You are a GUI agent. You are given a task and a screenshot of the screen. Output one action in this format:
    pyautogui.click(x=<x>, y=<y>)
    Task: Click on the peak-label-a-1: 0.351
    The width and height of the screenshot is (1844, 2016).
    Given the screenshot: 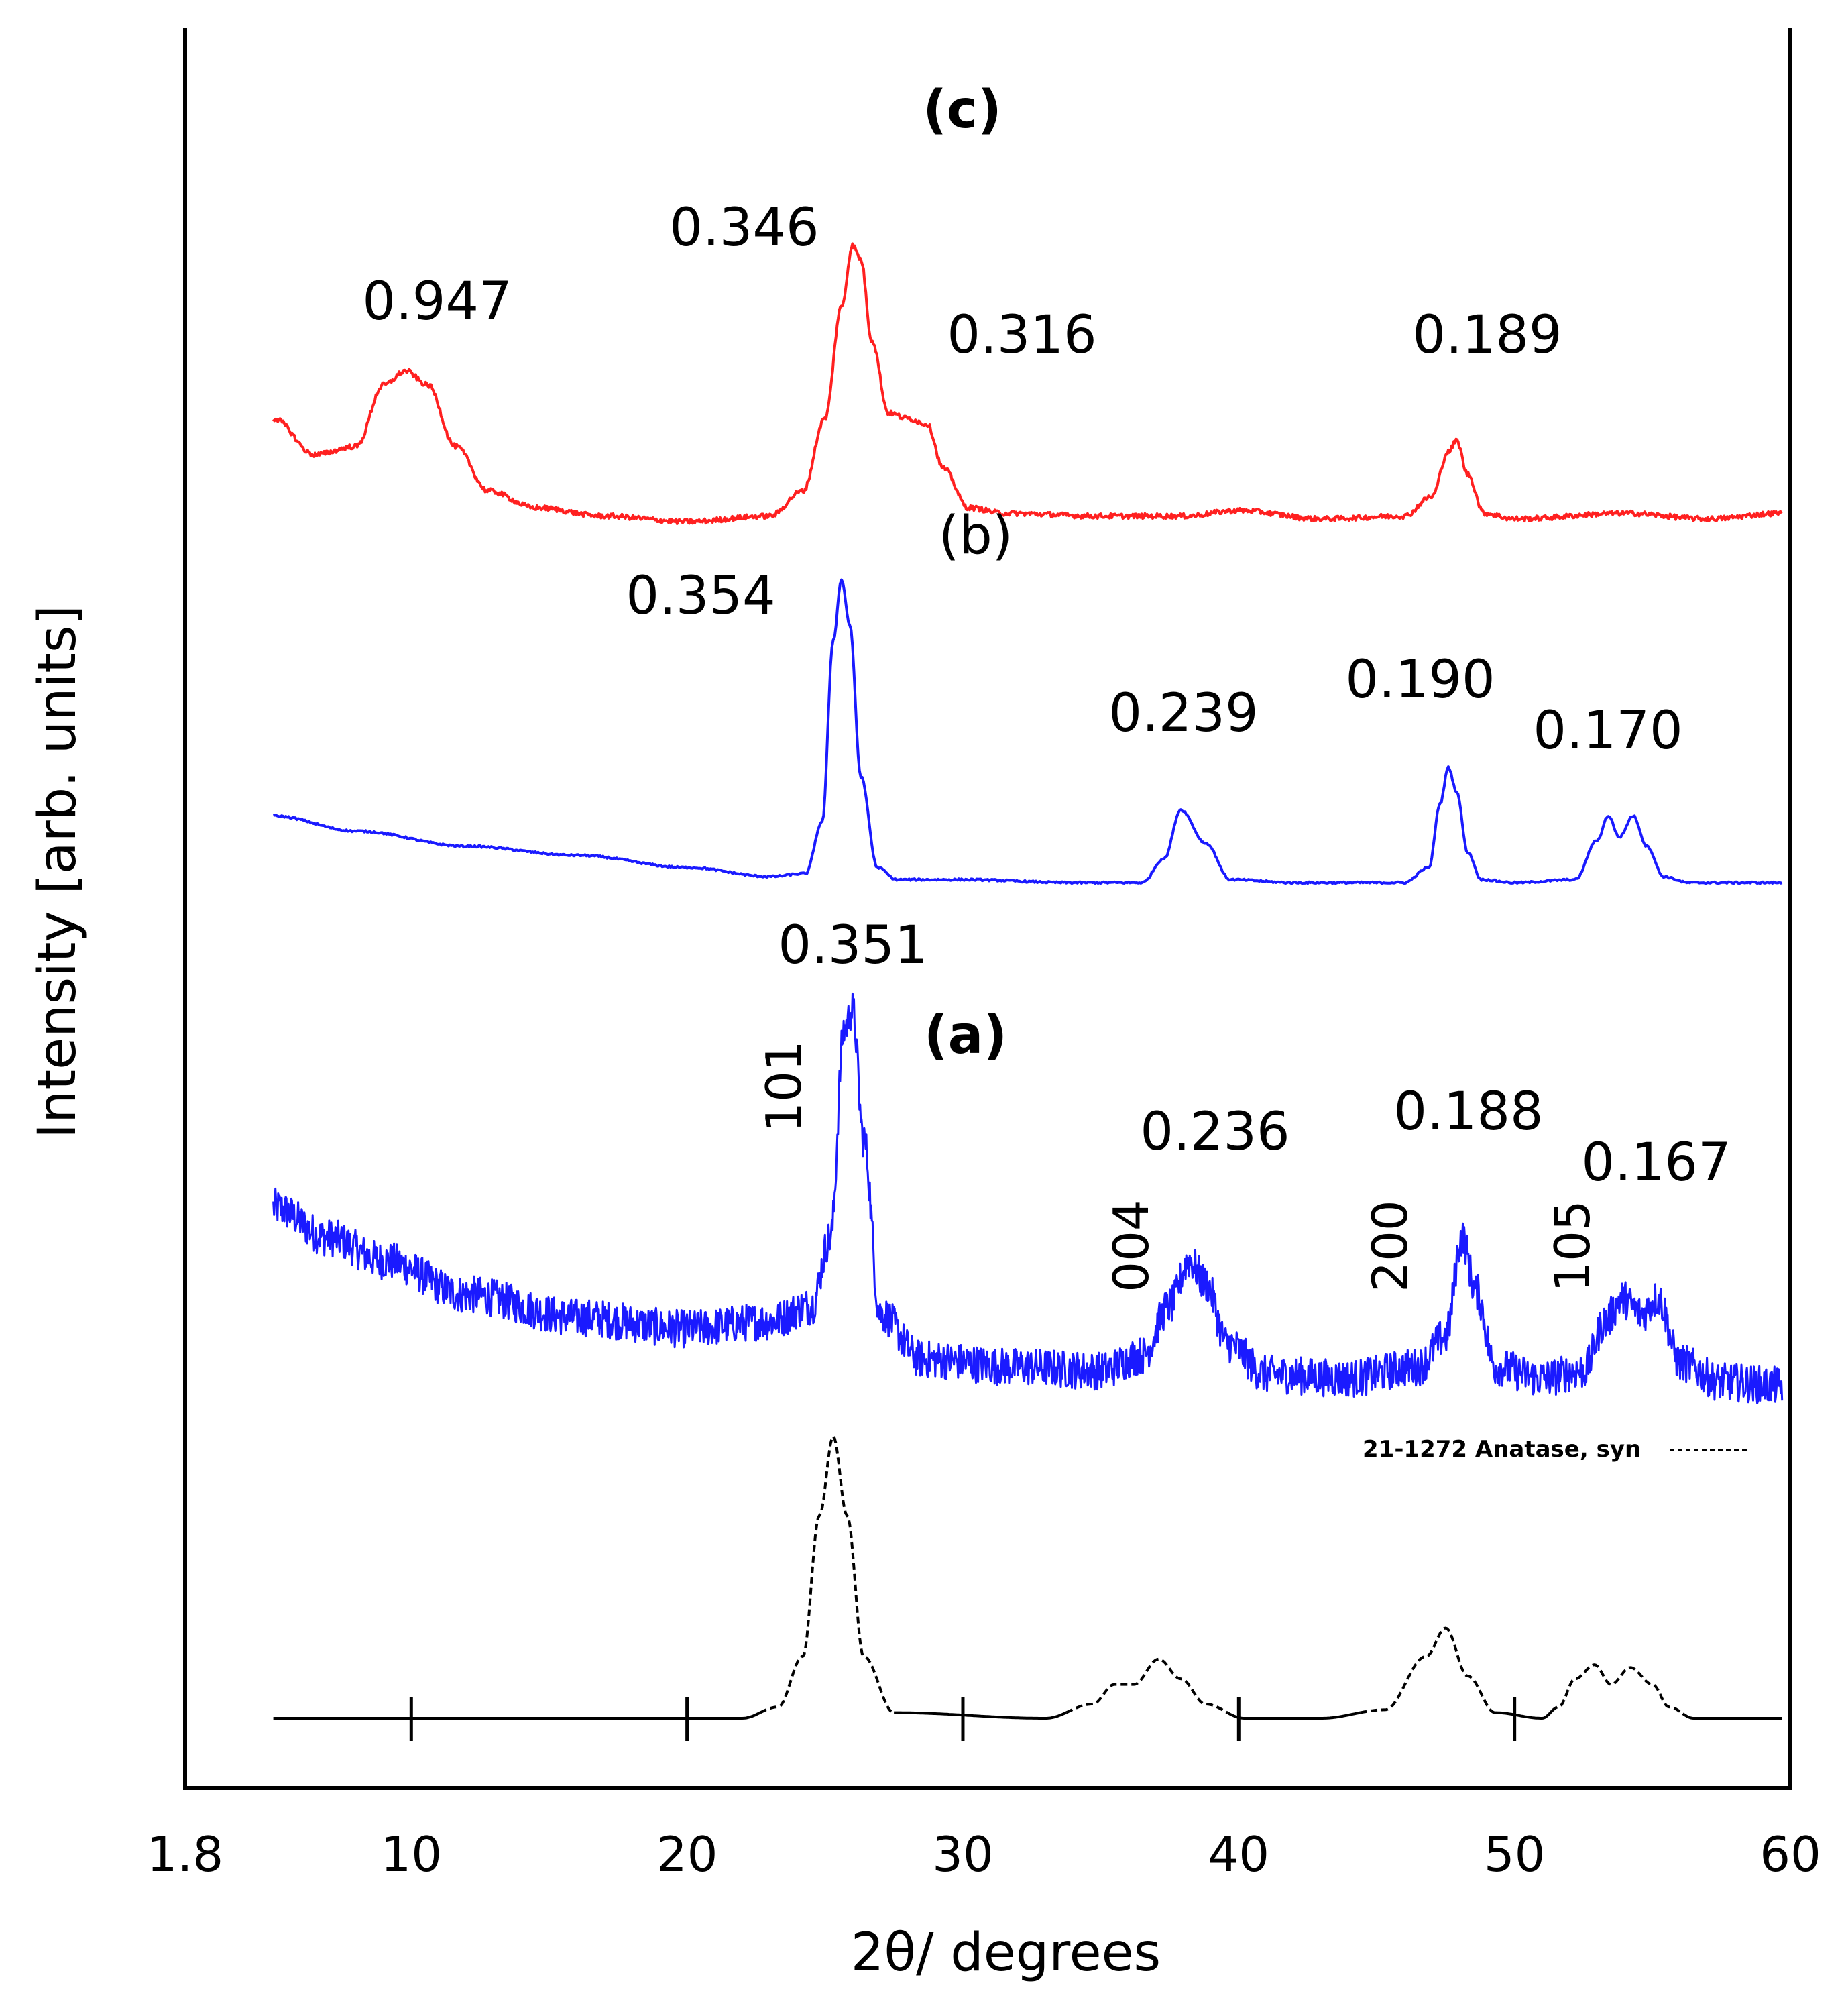 What is the action you would take?
    pyautogui.click(x=852, y=945)
    